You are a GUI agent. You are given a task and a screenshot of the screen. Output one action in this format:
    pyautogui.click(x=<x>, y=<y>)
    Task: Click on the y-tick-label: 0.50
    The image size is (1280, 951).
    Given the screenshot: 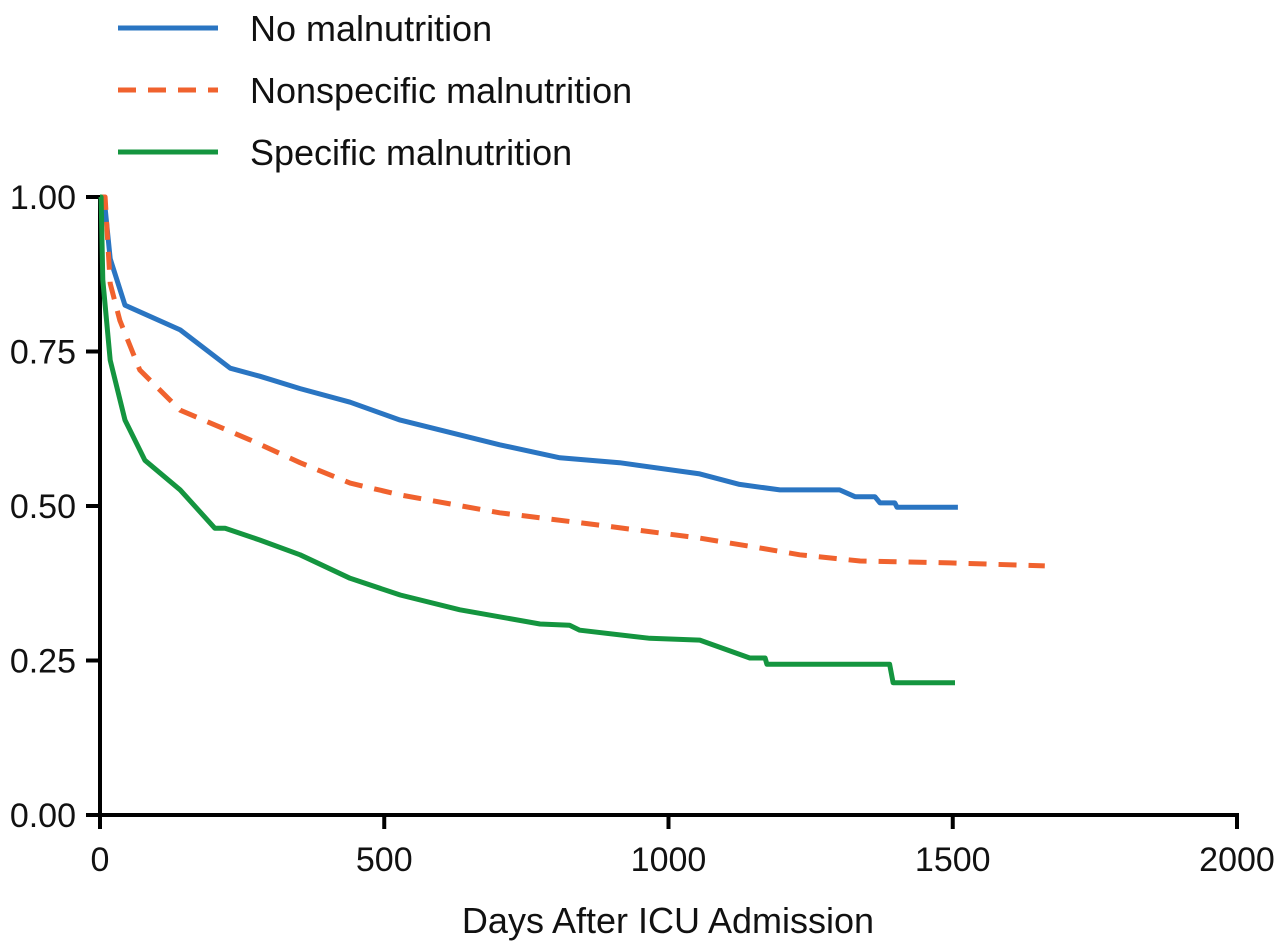 What is the action you would take?
    pyautogui.click(x=43, y=507)
    